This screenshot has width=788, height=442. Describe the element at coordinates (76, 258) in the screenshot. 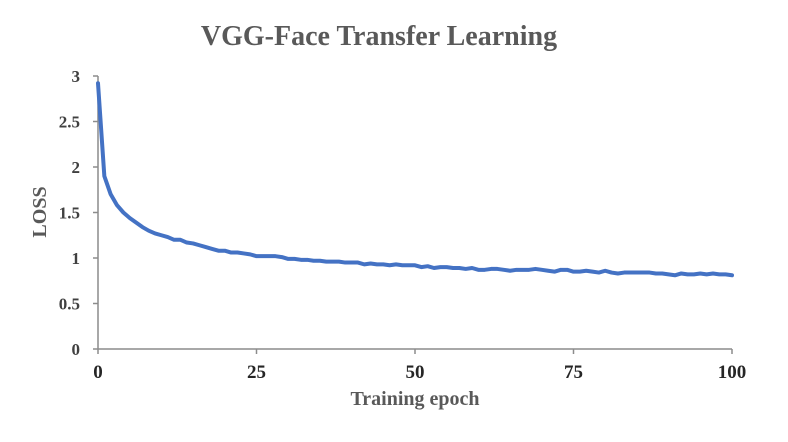

I see `y-tick-label: 1` at that location.